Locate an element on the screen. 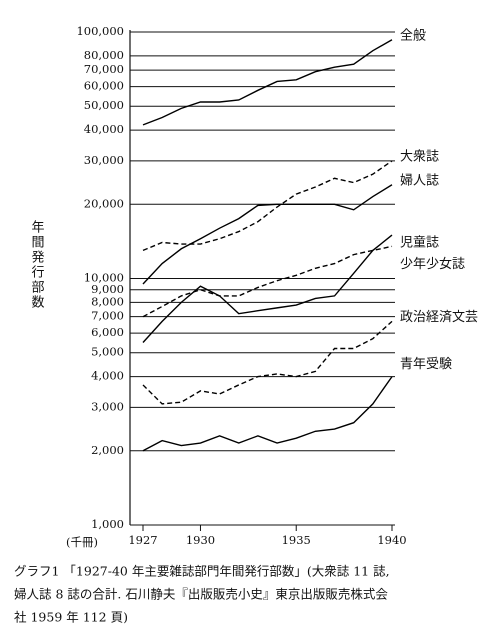 The height and width of the screenshot is (644, 500). y-tick-label: 50,000 is located at coordinates (104, 105).